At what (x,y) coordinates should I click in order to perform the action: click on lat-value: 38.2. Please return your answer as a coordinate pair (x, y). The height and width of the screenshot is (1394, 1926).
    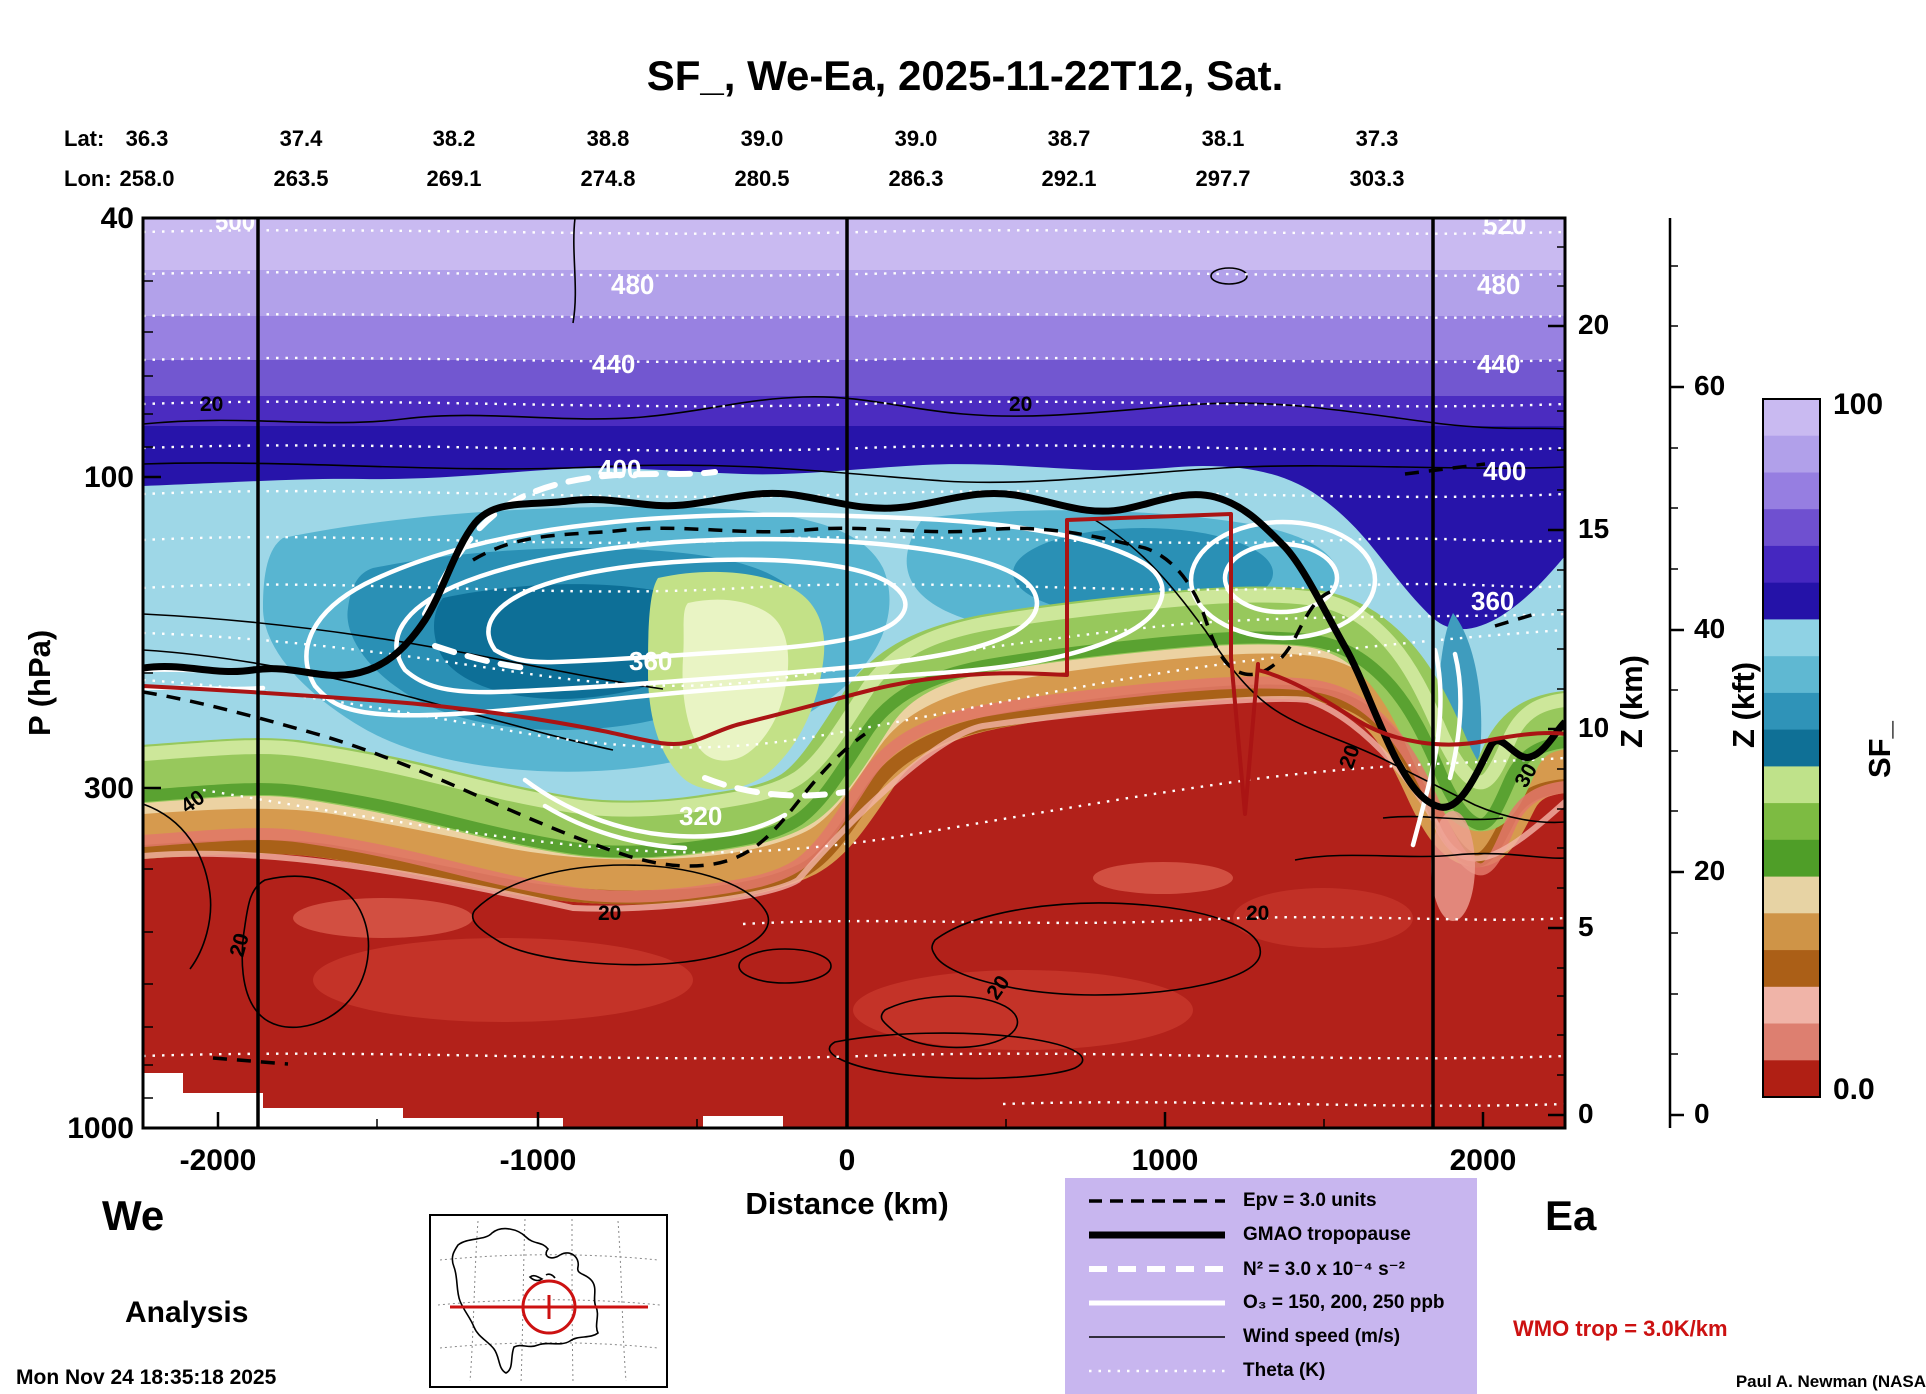
    Looking at the image, I should click on (454, 138).